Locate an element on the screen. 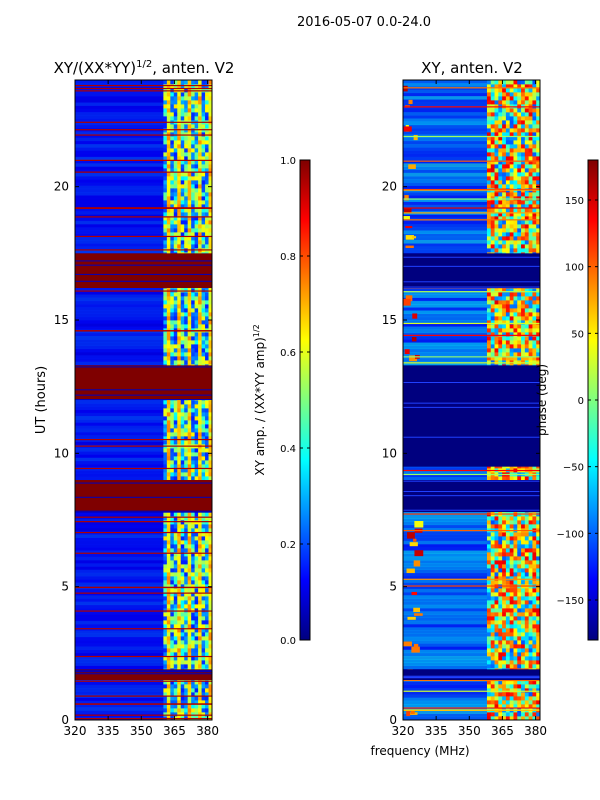  heatmap-line is located at coordinates (143, 656).